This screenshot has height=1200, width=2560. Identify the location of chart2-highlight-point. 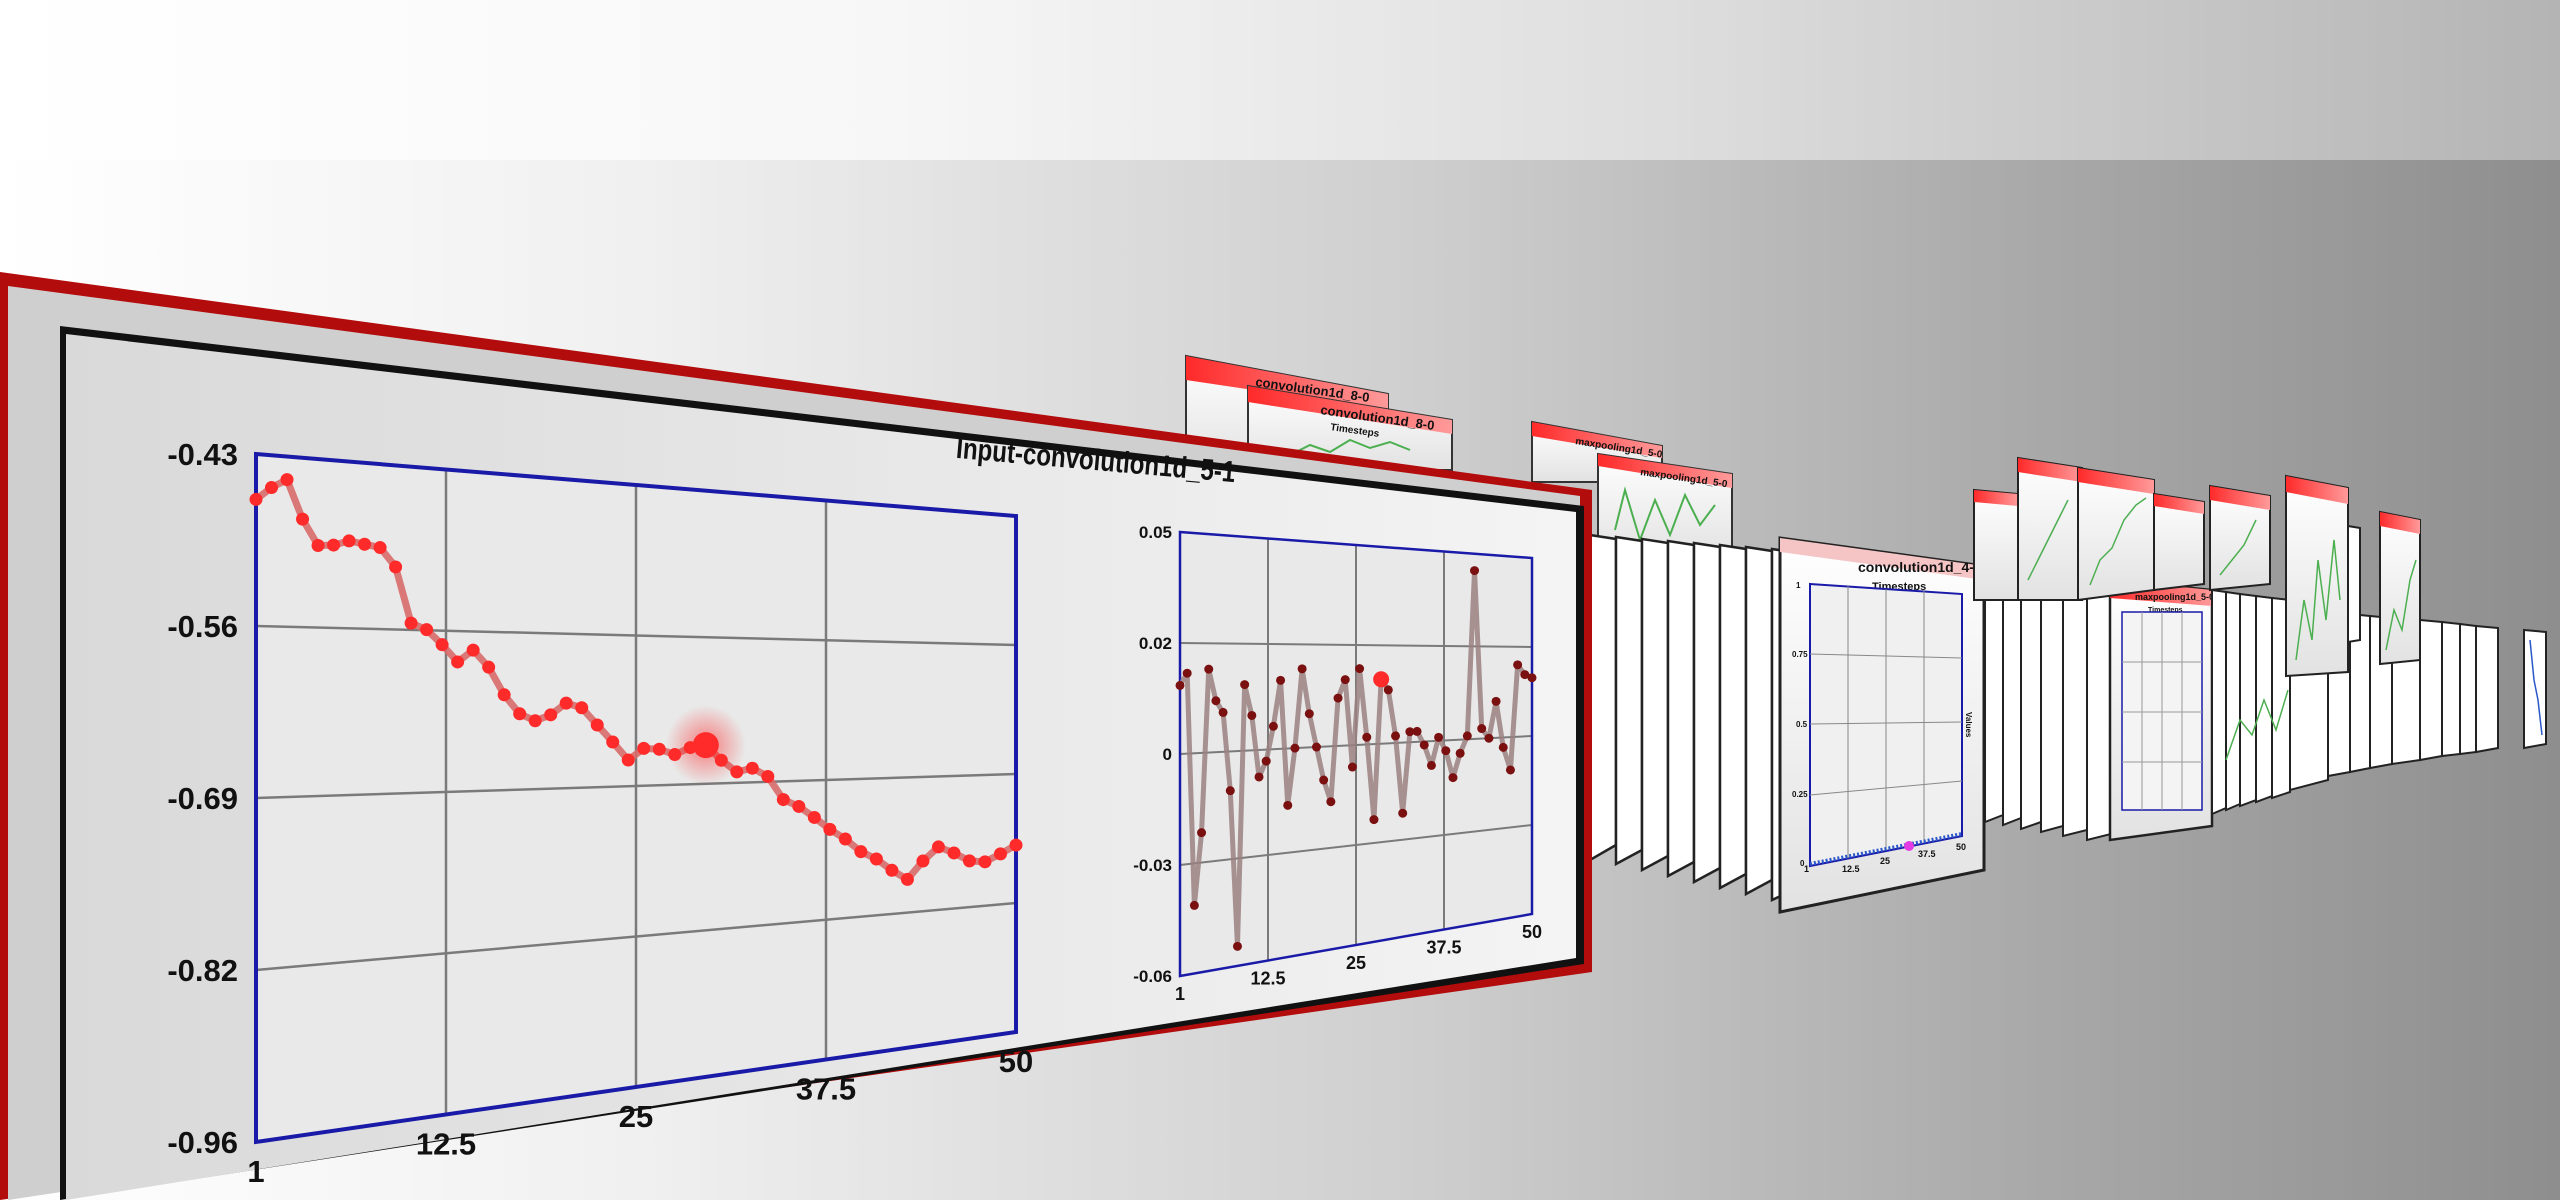
(1381, 679).